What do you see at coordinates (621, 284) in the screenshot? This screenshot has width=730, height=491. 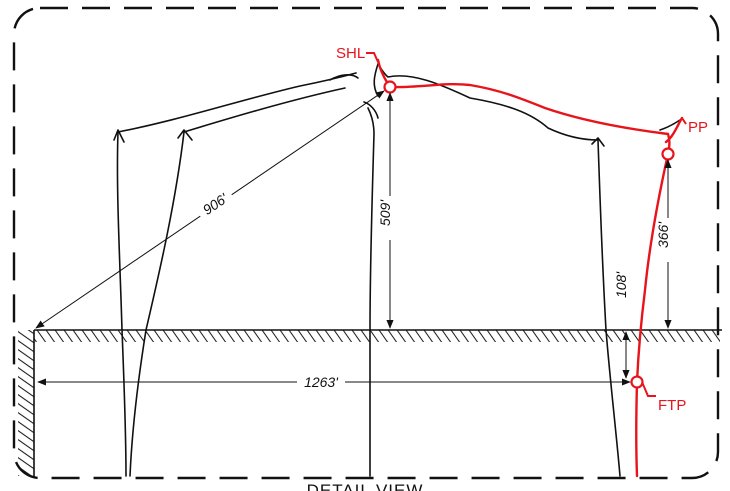 I see `dimension-108-label: 108'` at bounding box center [621, 284].